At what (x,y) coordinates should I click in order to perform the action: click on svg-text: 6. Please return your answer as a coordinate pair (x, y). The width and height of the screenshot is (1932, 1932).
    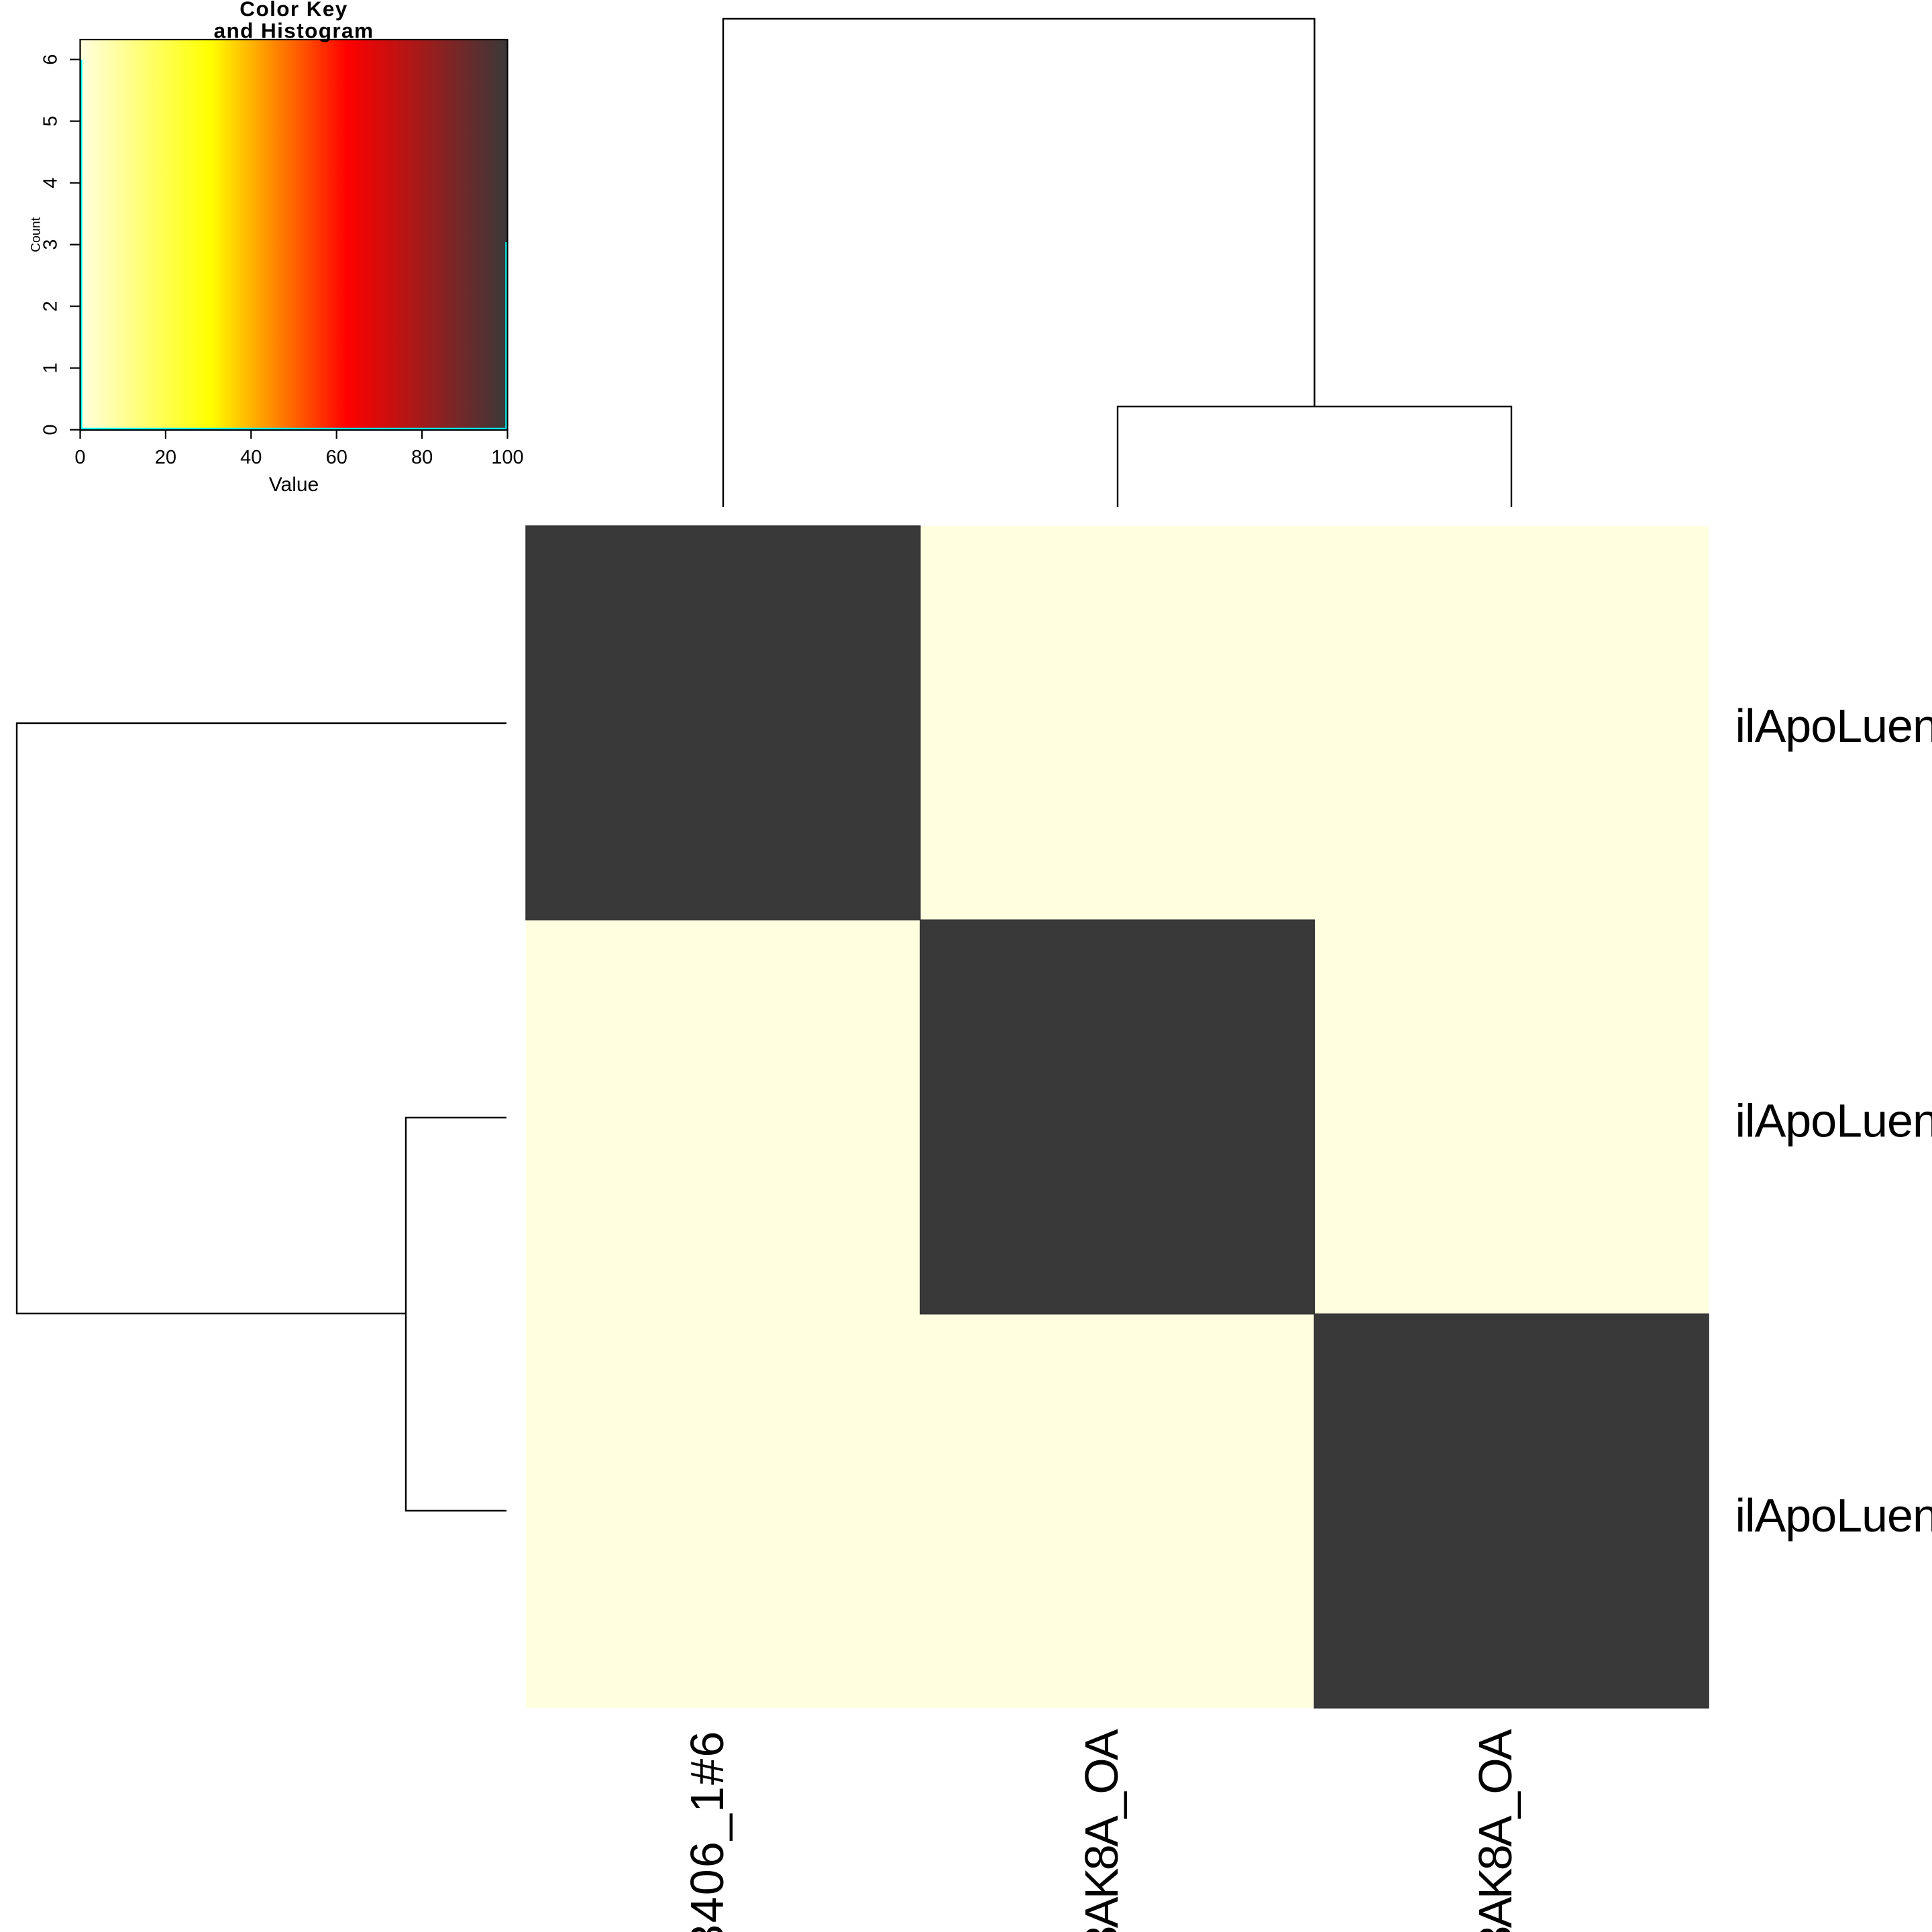
    Looking at the image, I should click on (51, 59).